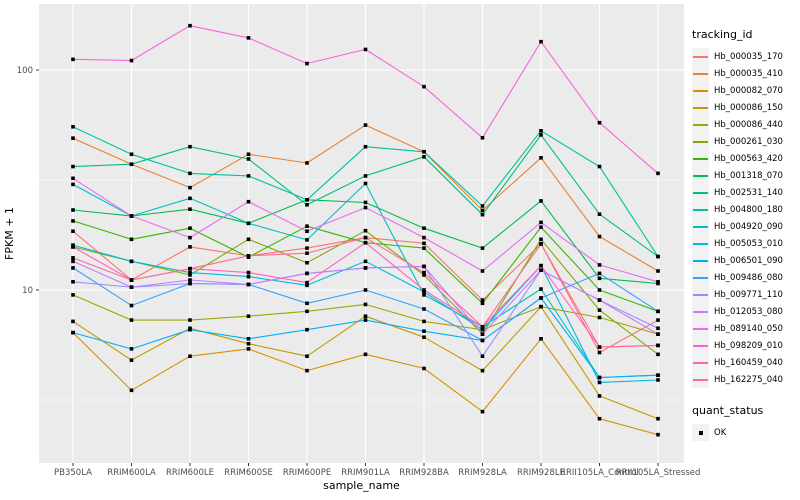 The width and height of the screenshot is (800, 500). I want to click on x-tick-label: RRIM600LA, so click(131, 473).